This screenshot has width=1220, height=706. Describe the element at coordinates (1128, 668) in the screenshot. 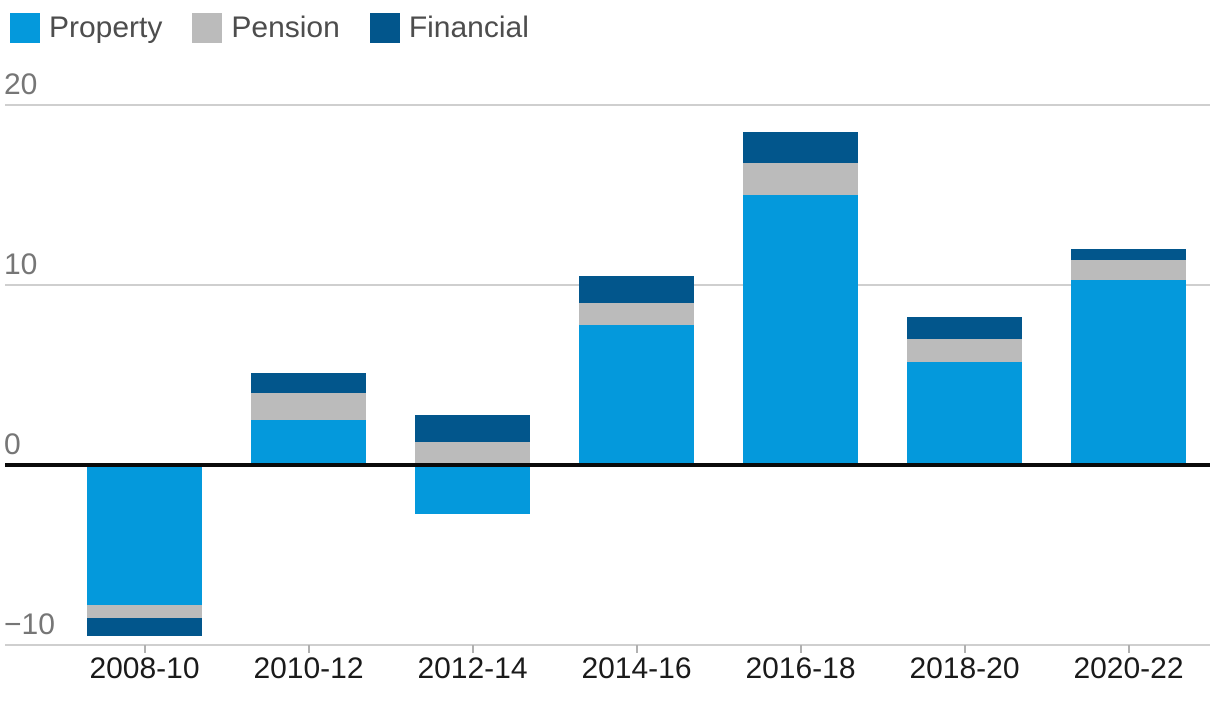

I see `x-axis-label-2020-22: 2020-22` at that location.